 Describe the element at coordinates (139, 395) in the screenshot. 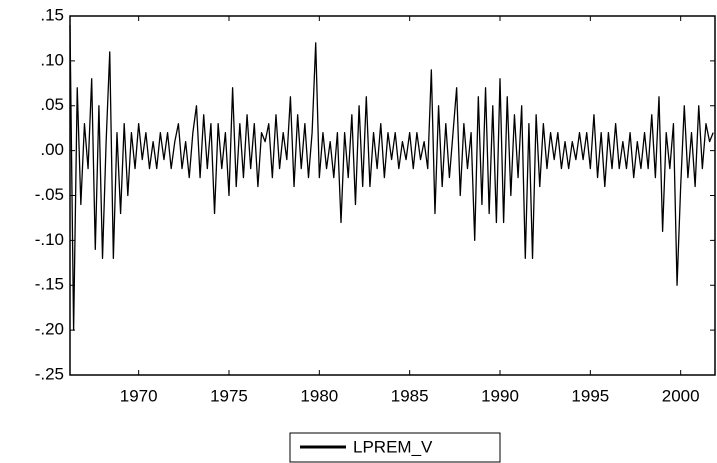

I see `x-tick-label: 1970` at that location.